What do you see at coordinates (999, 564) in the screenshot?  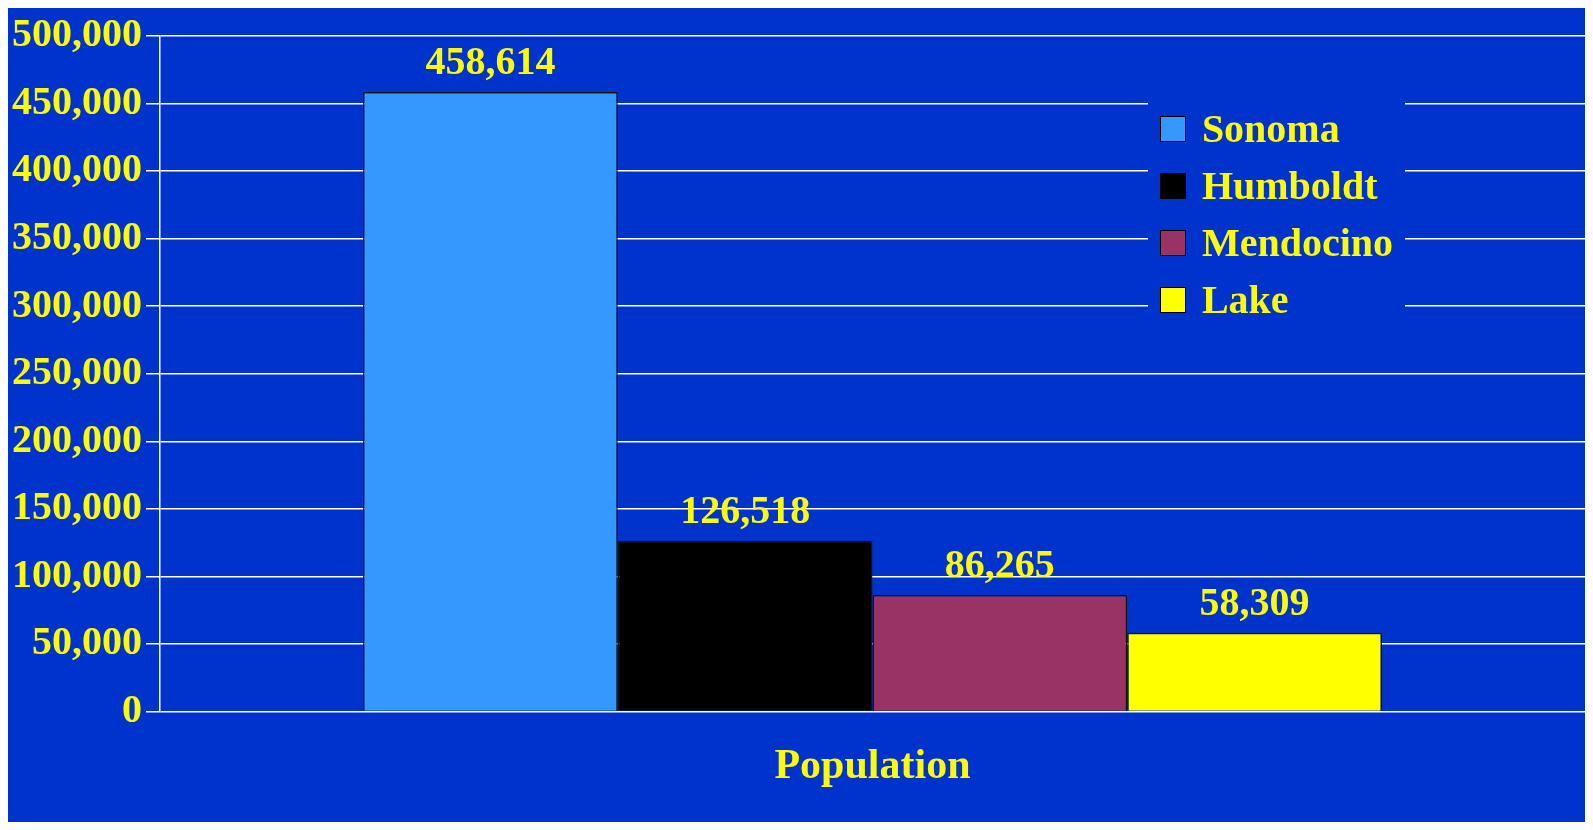 I see `data-label: 86,265` at bounding box center [999, 564].